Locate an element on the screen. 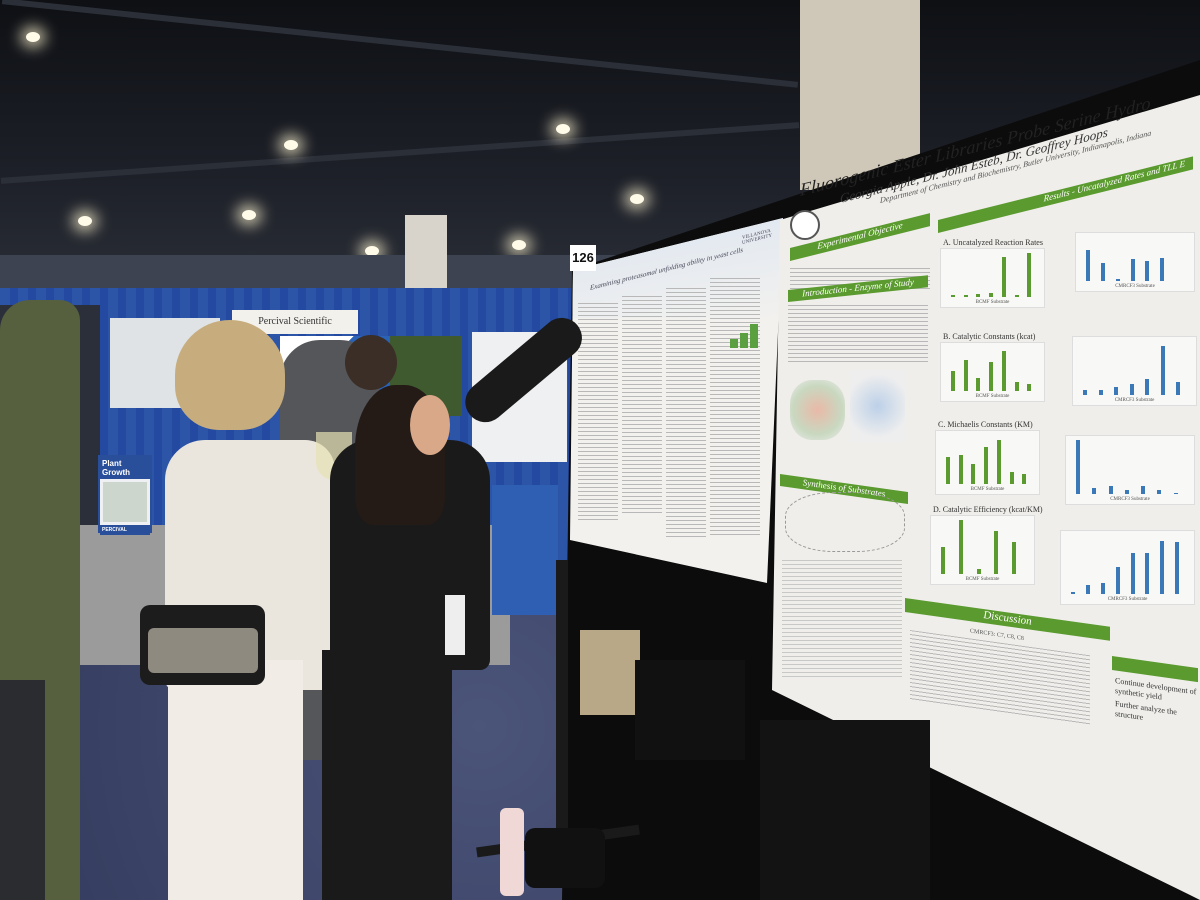 This screenshot has height=900, width=1200. percival-brand: PERCIVAL is located at coordinates (125, 530).